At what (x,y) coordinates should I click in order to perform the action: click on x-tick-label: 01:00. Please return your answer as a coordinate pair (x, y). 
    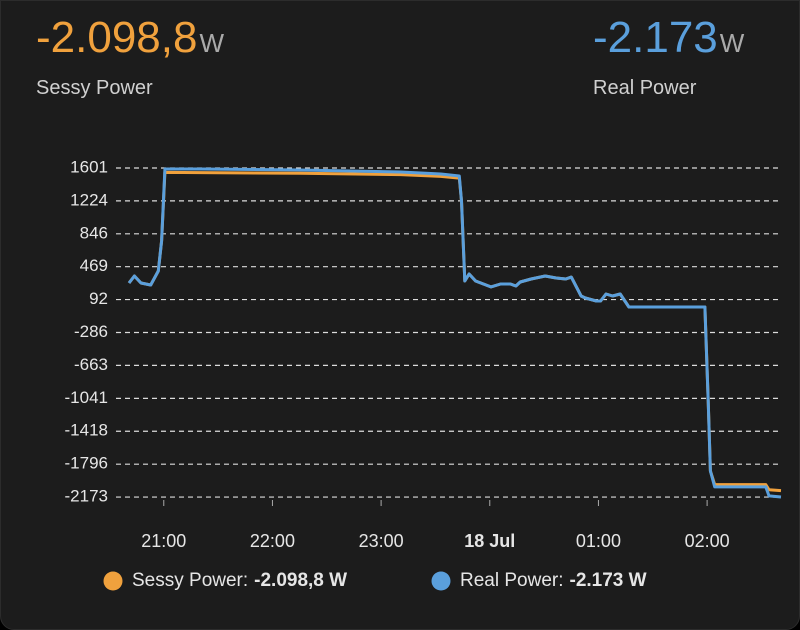
    Looking at the image, I should click on (598, 541).